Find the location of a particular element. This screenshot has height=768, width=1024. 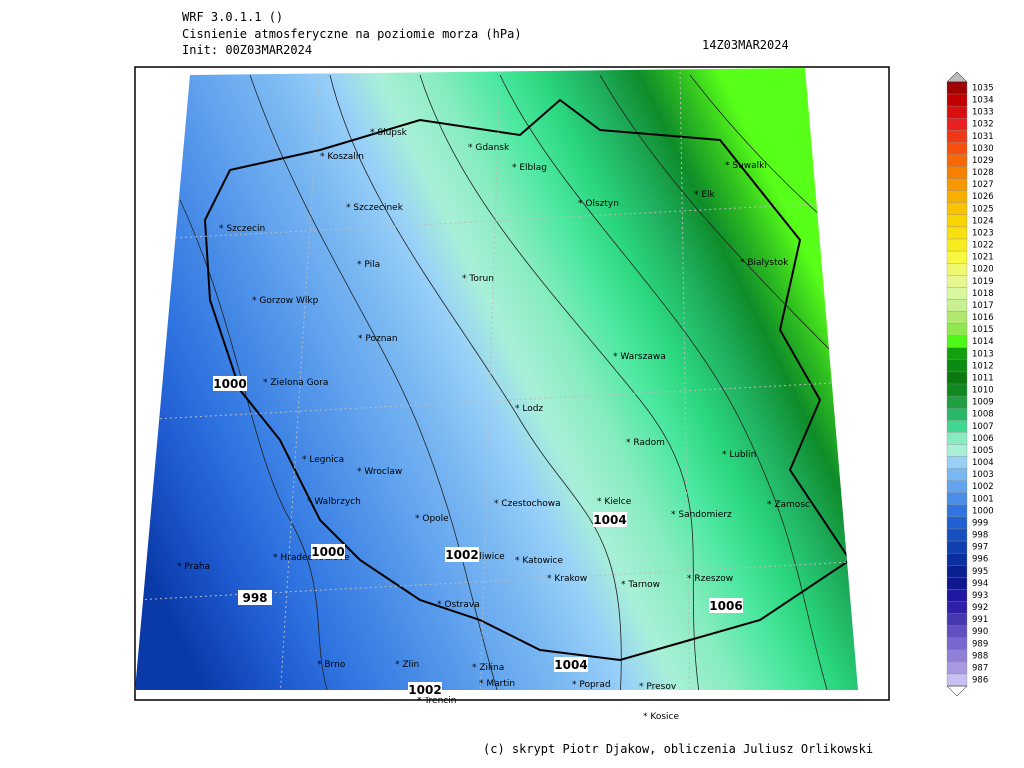

city-label: * Torun is located at coordinates (478, 279).